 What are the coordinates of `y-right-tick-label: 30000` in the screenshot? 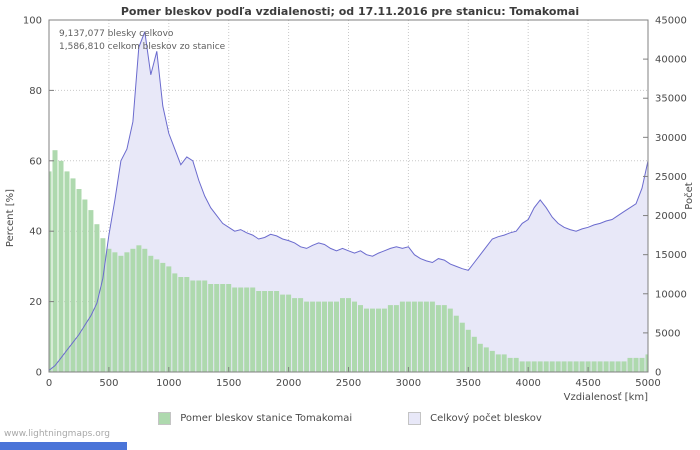 It's located at (671, 138).